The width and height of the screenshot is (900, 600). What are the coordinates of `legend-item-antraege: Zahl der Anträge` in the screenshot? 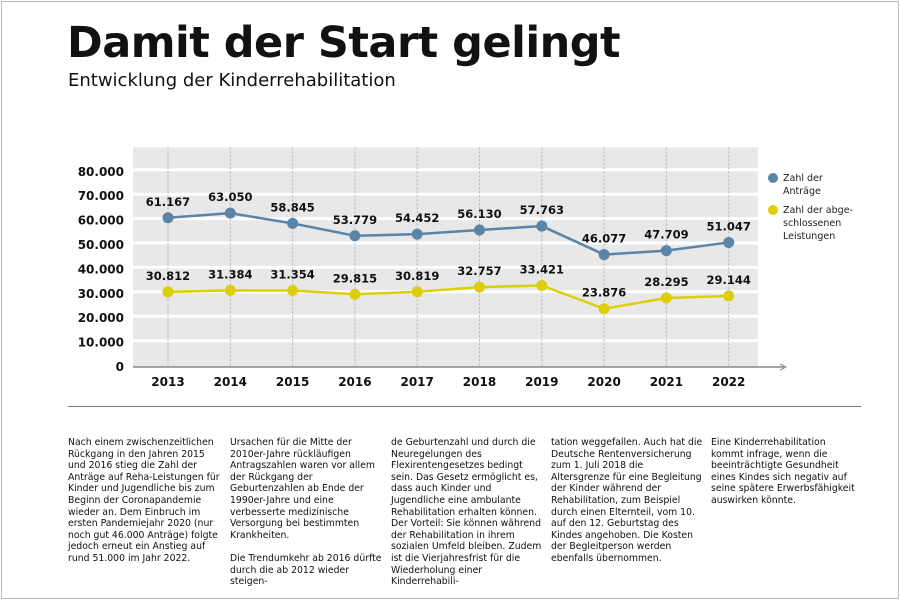 It's located at (815, 185).